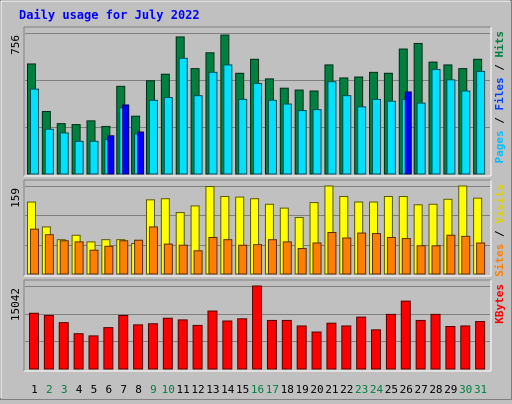 This screenshot has width=512, height=404. I want to click on x-tick-label-day-23: 23, so click(361, 389).